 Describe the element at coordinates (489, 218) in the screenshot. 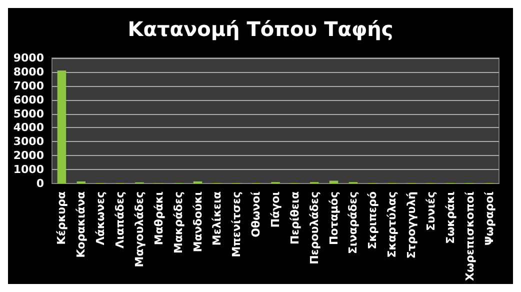

I see `x-tick-label: Ψωραροί` at that location.